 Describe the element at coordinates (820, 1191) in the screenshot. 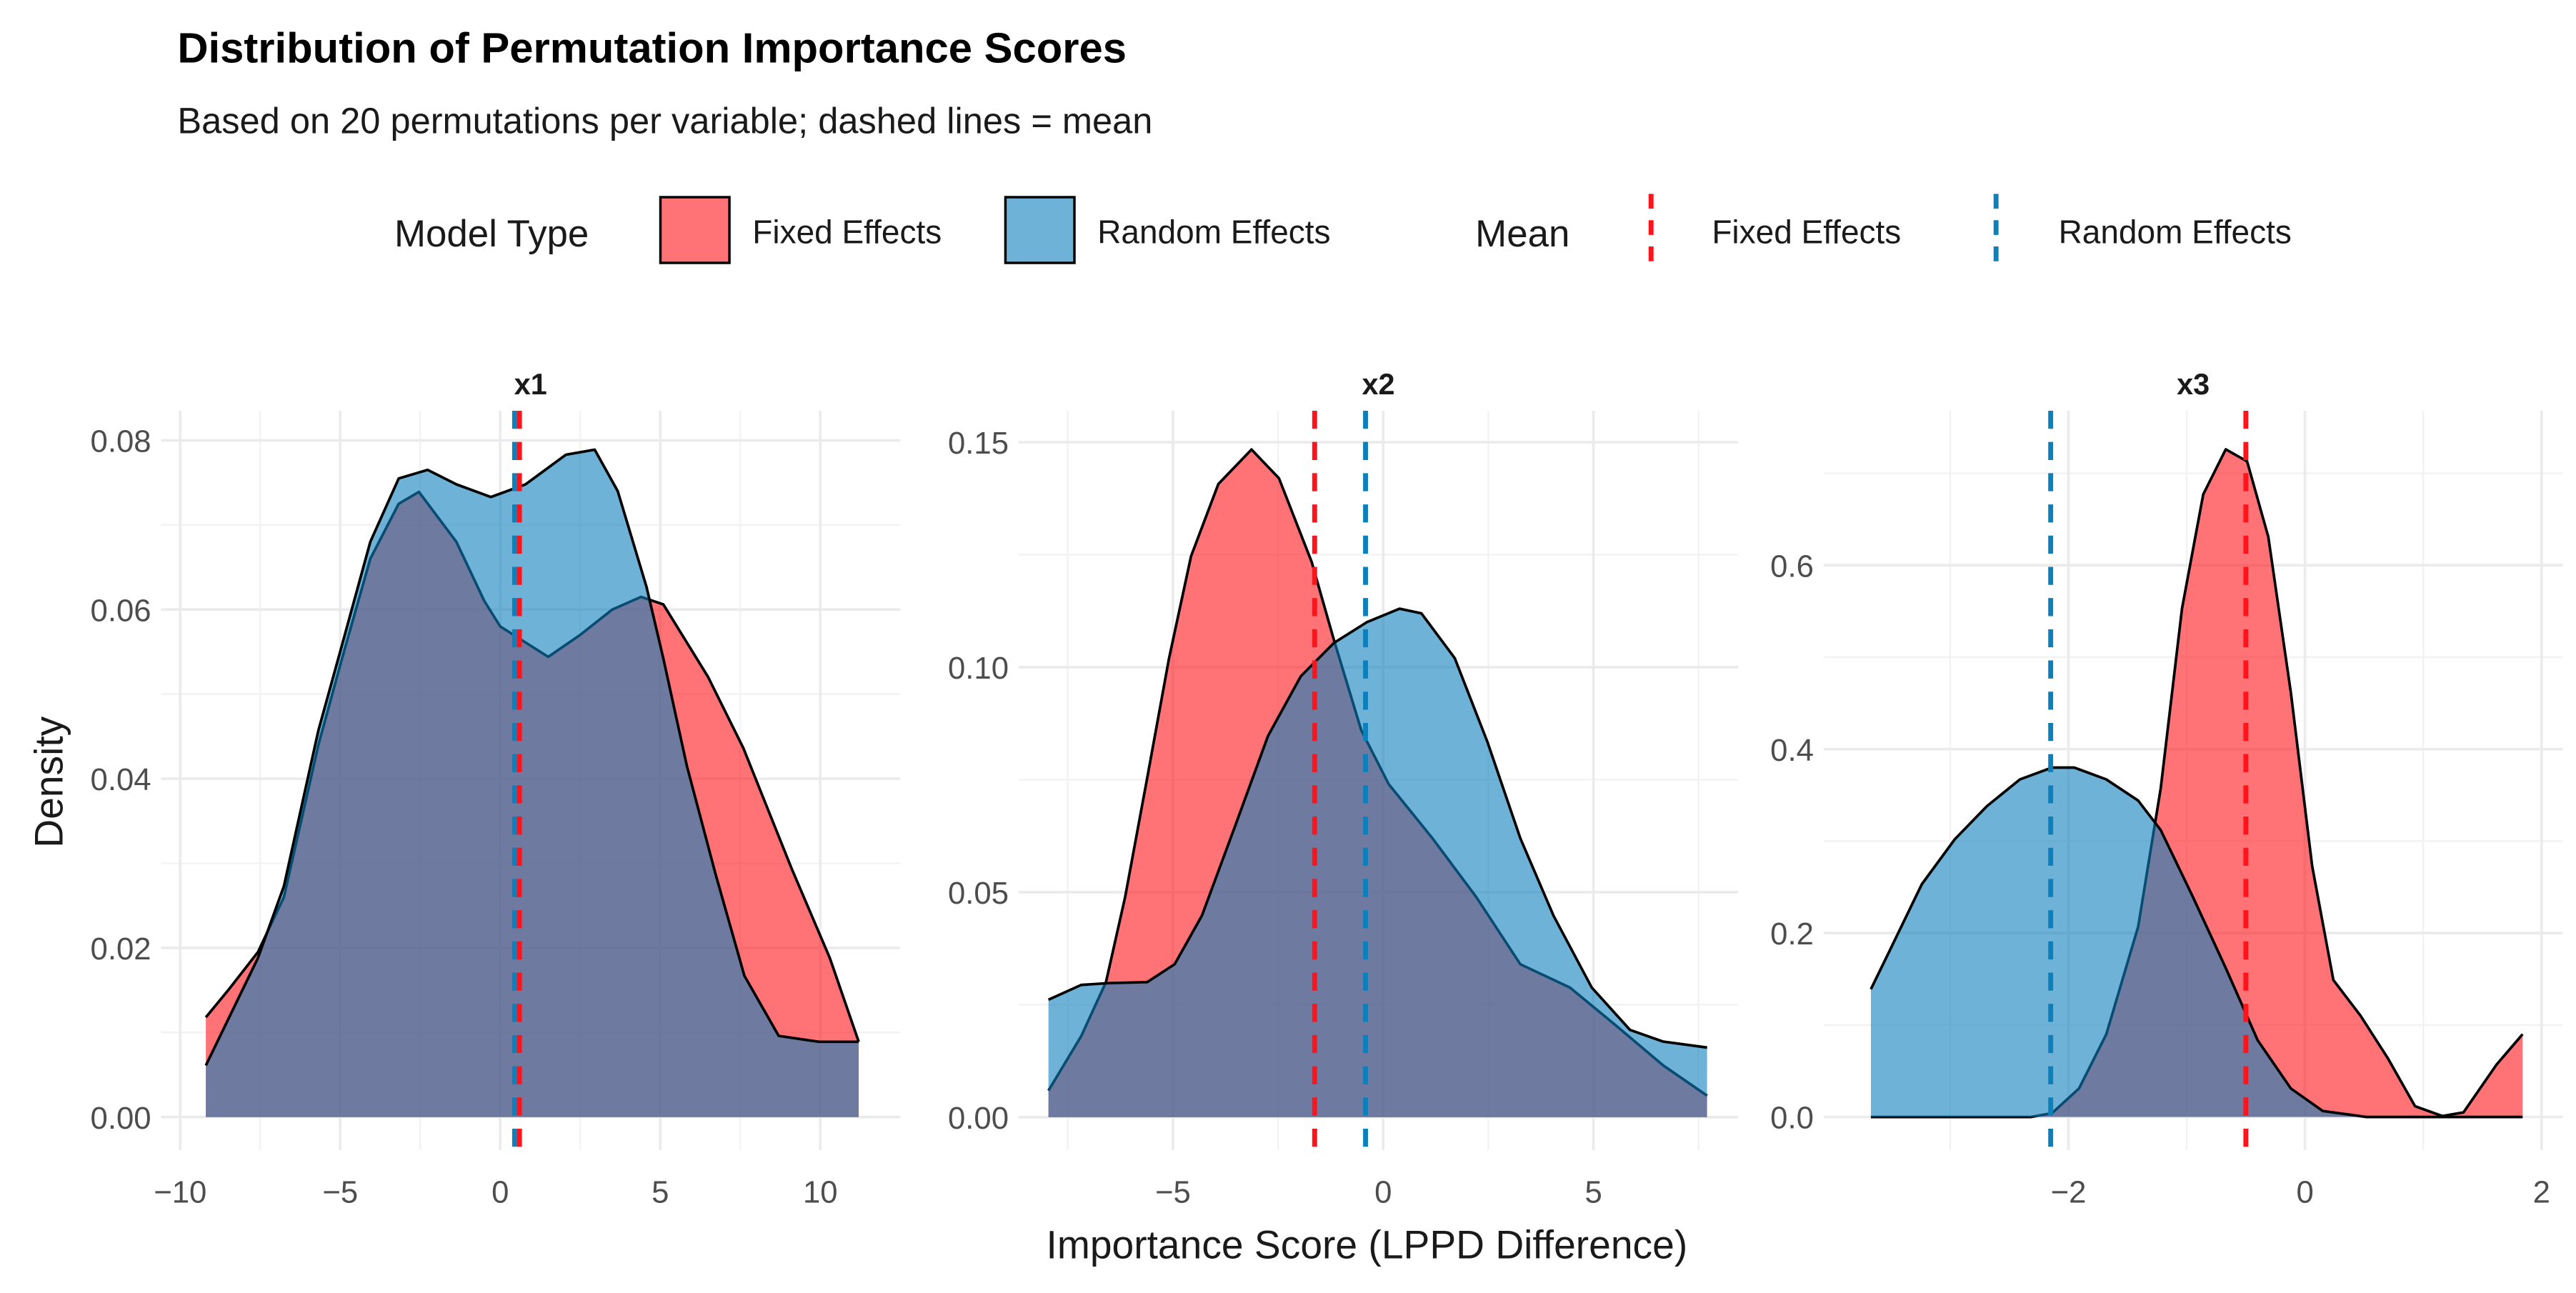

I see `x-tick-label: 10` at that location.